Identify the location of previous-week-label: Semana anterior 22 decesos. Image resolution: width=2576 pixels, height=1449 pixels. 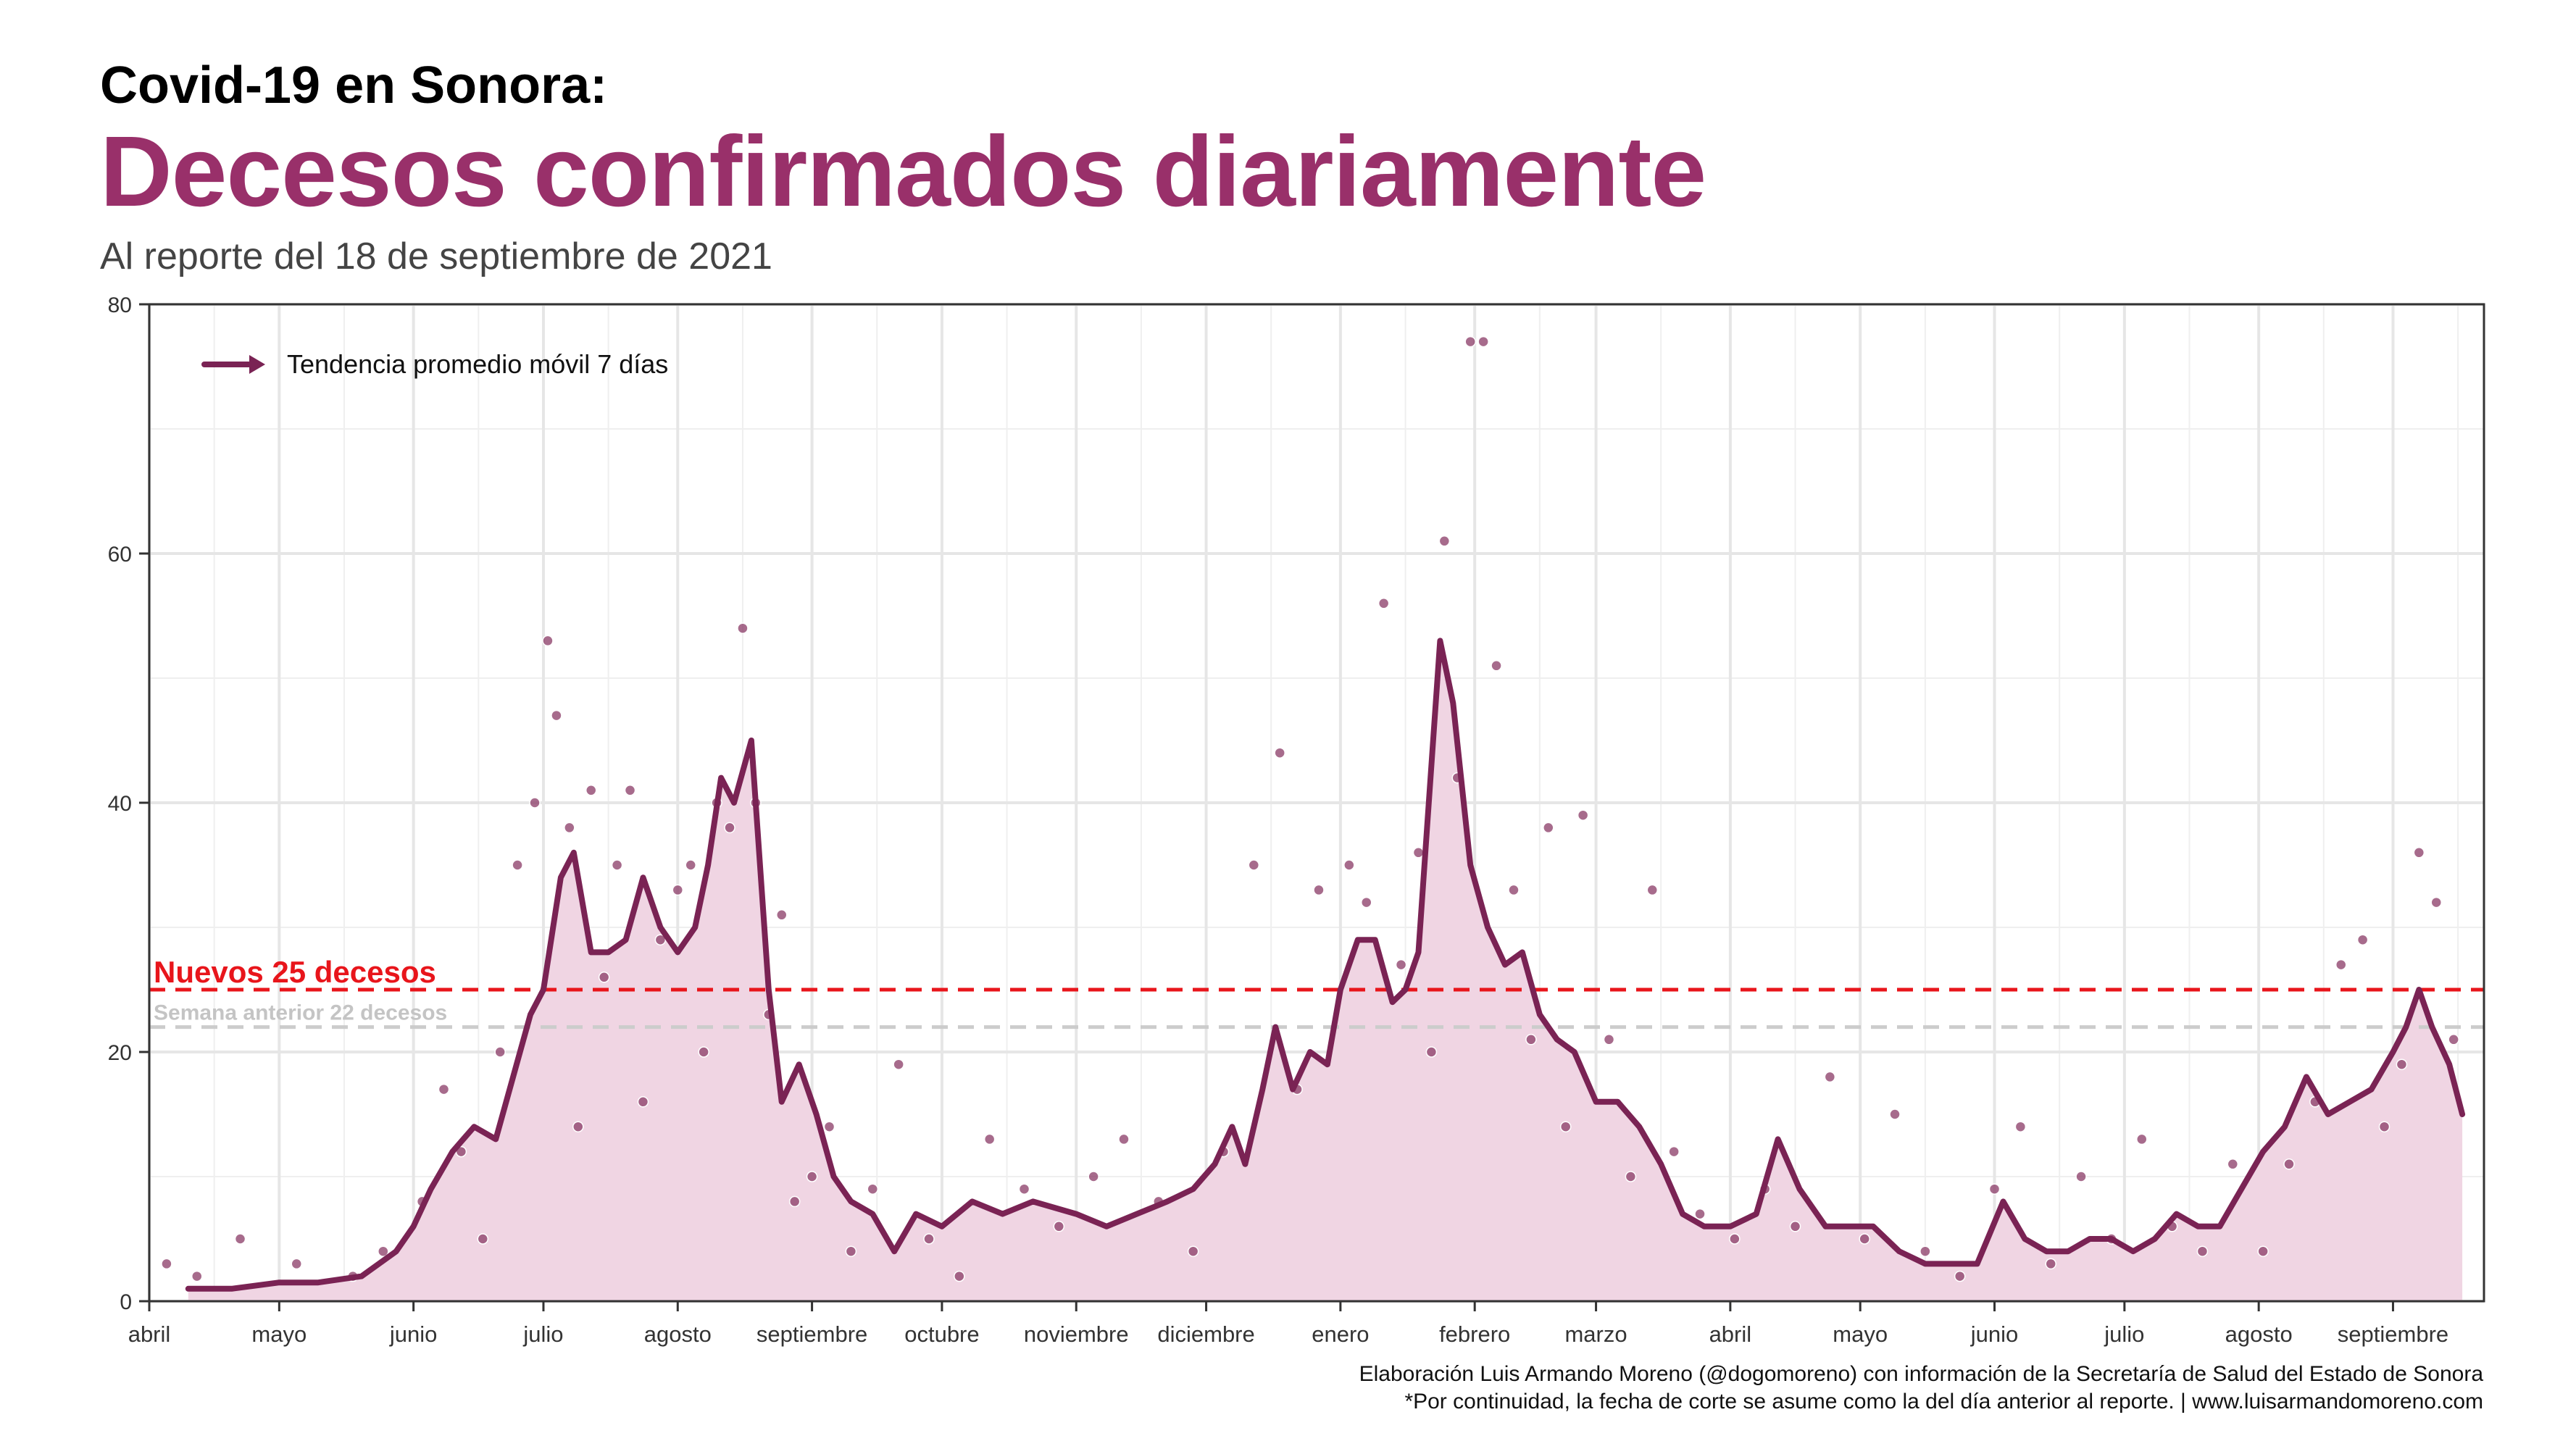
(300, 1013).